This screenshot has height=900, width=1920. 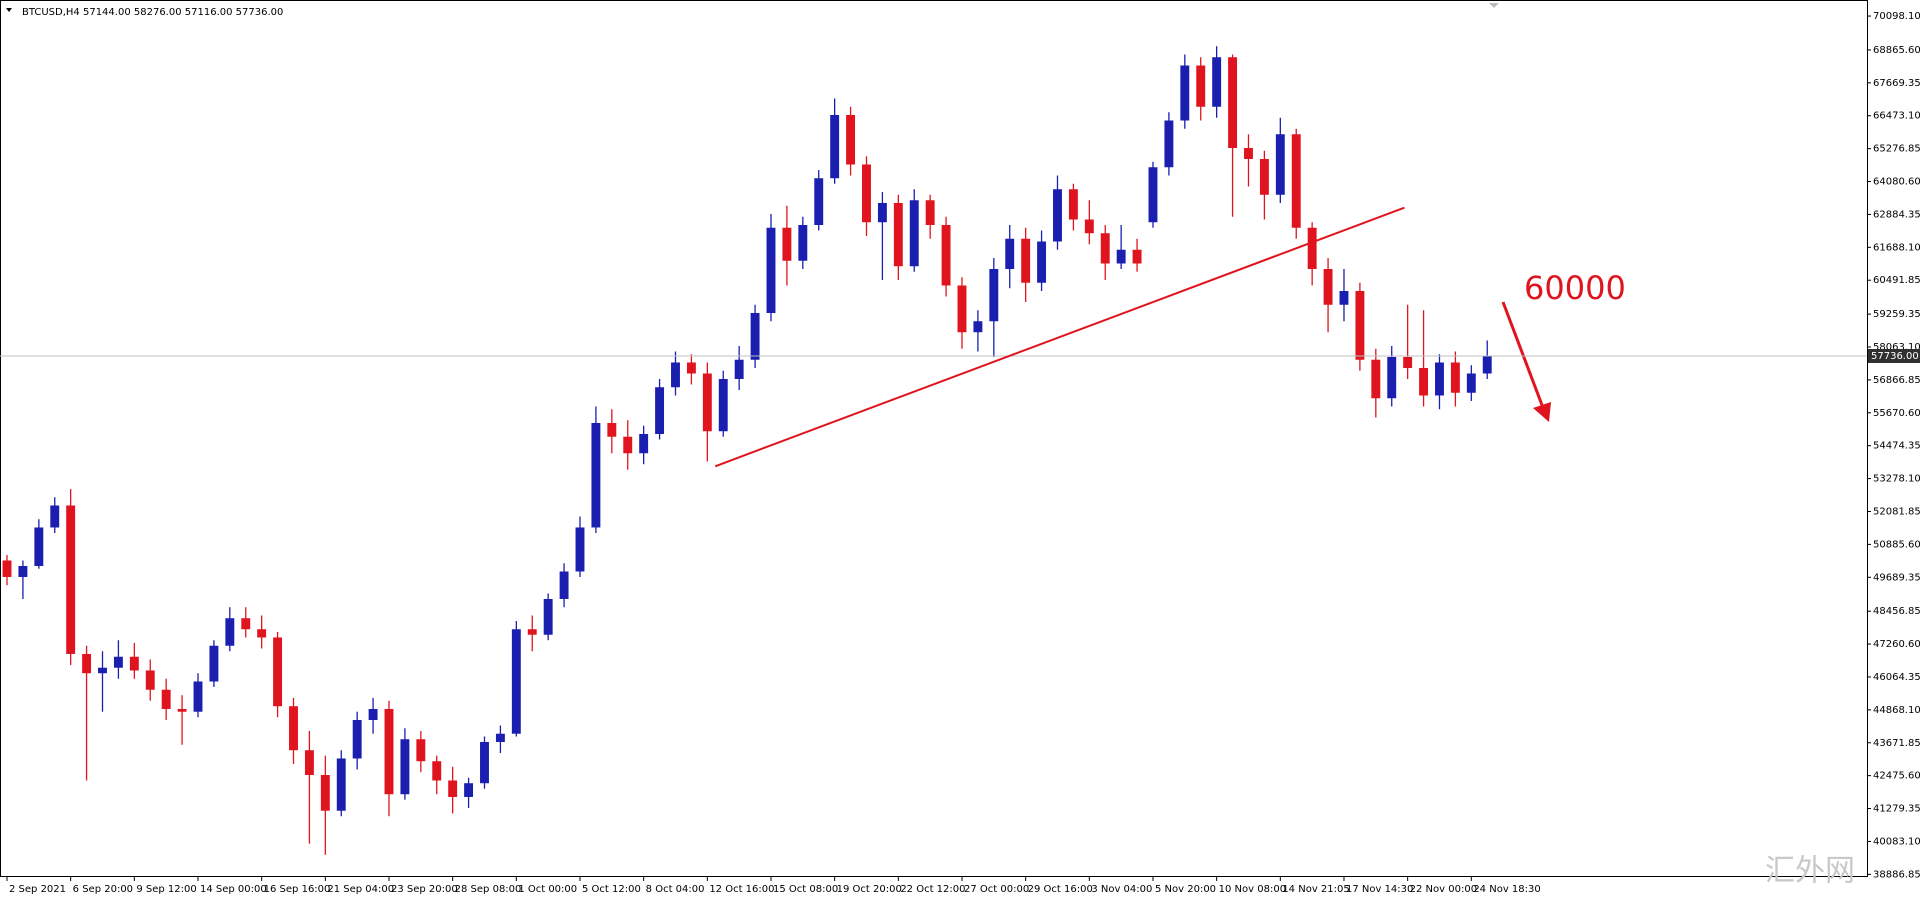 What do you see at coordinates (1896, 479) in the screenshot?
I see `y-tick-label: 53278.10` at bounding box center [1896, 479].